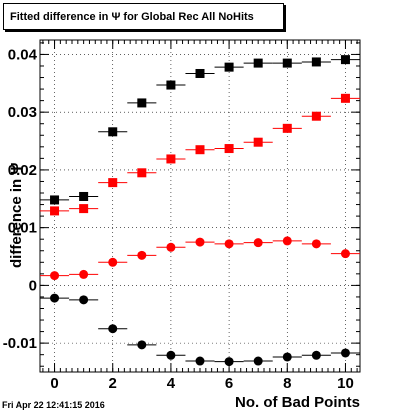 The image size is (400, 414). I want to click on datestamp: Fri Apr 22 12:41:15 2016, so click(53, 405).